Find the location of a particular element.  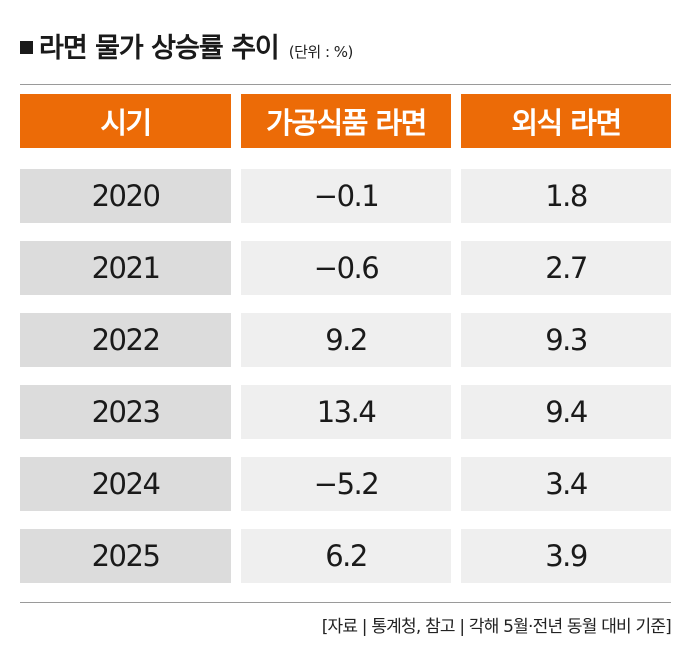

processed-value-cell: 9.2 is located at coordinates (346, 340).